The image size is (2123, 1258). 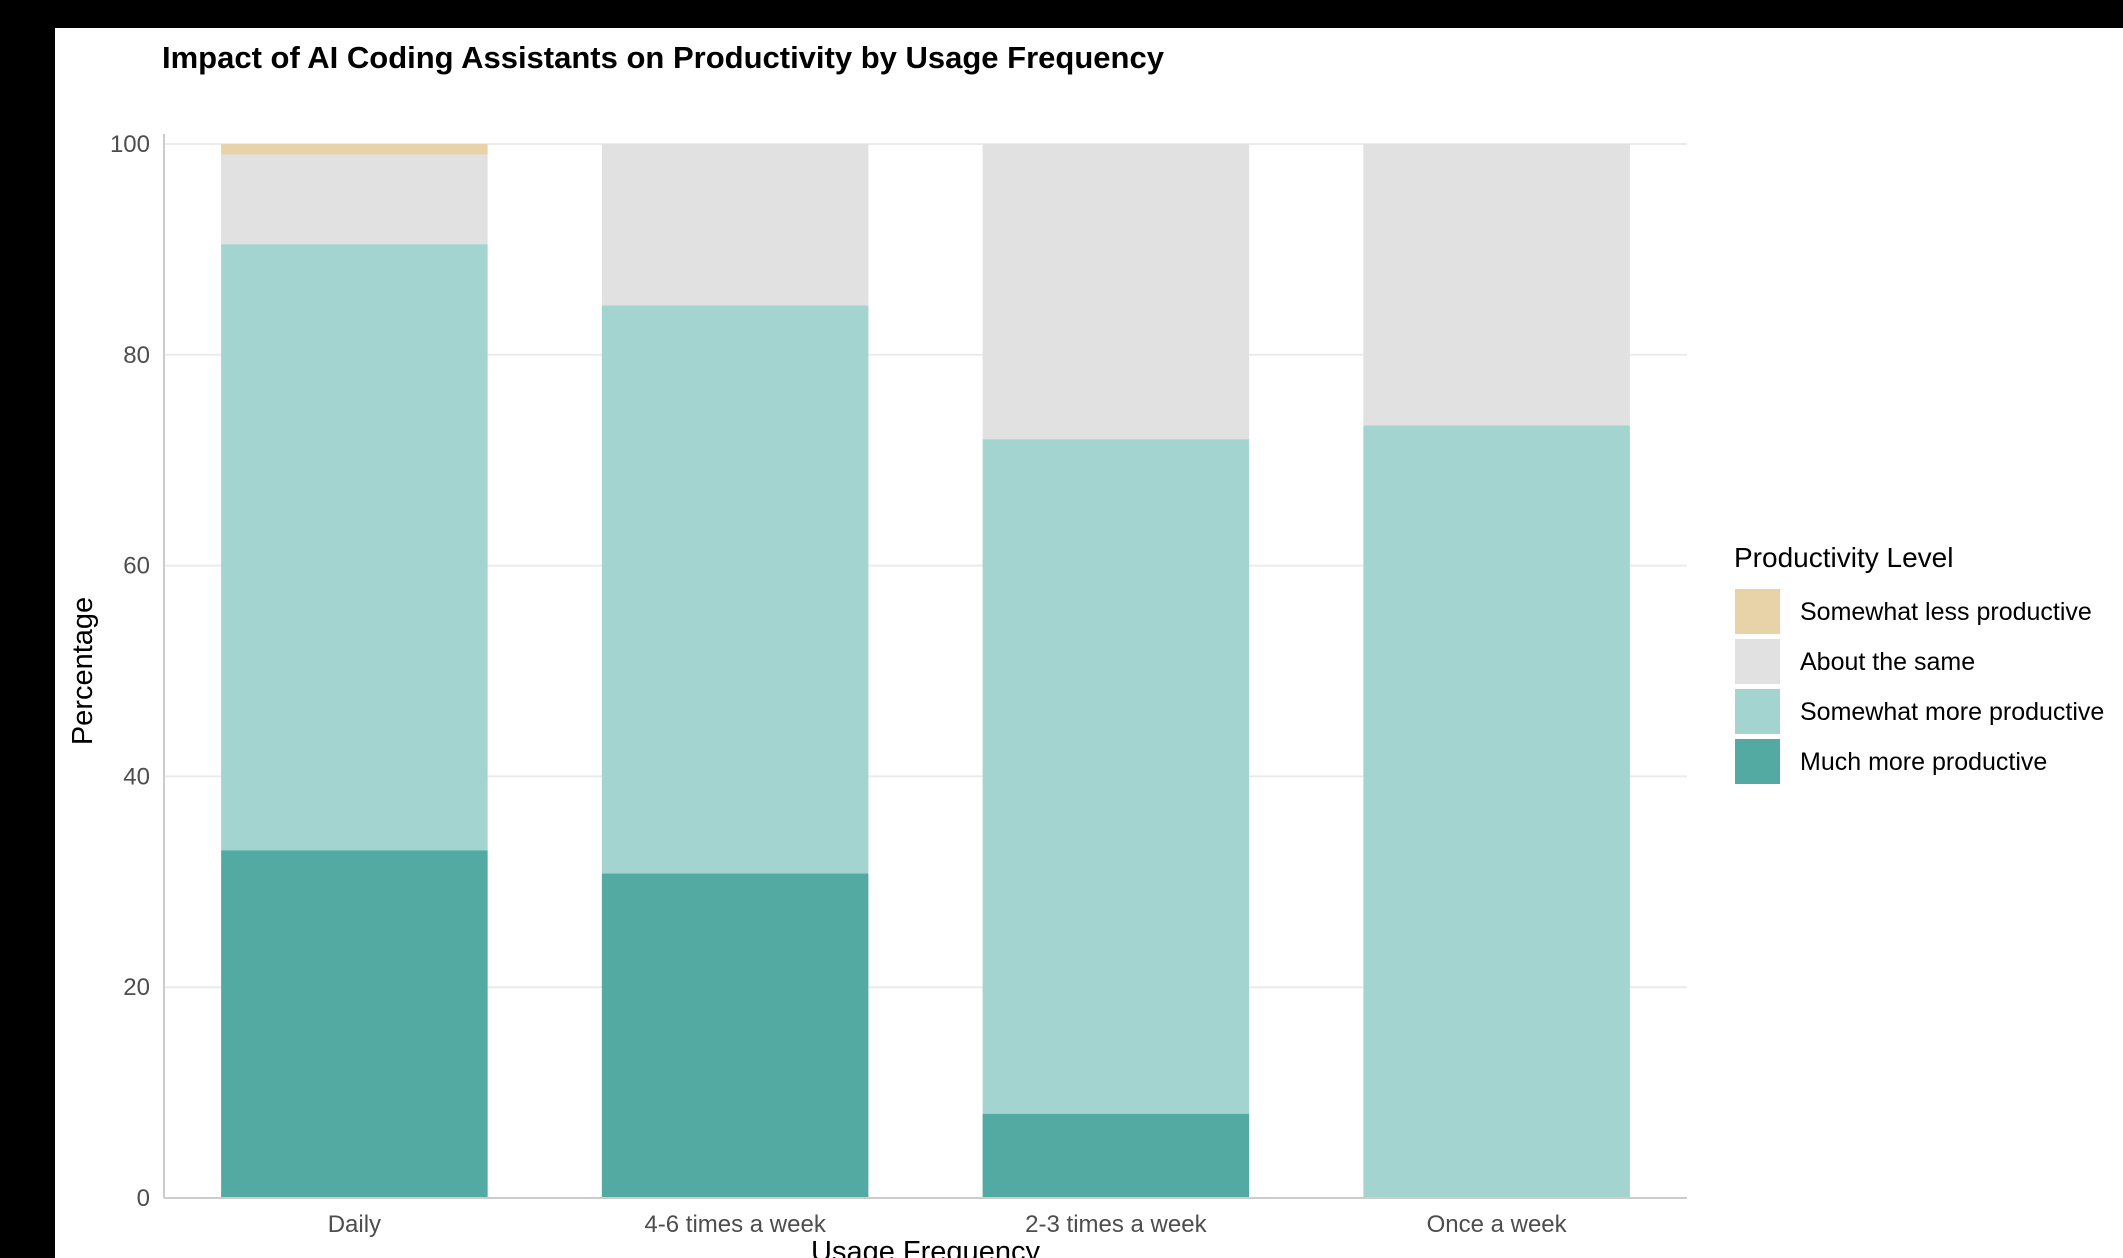 I want to click on bar-4-6-times-a-week-somewhat-more-productive, so click(x=735, y=589).